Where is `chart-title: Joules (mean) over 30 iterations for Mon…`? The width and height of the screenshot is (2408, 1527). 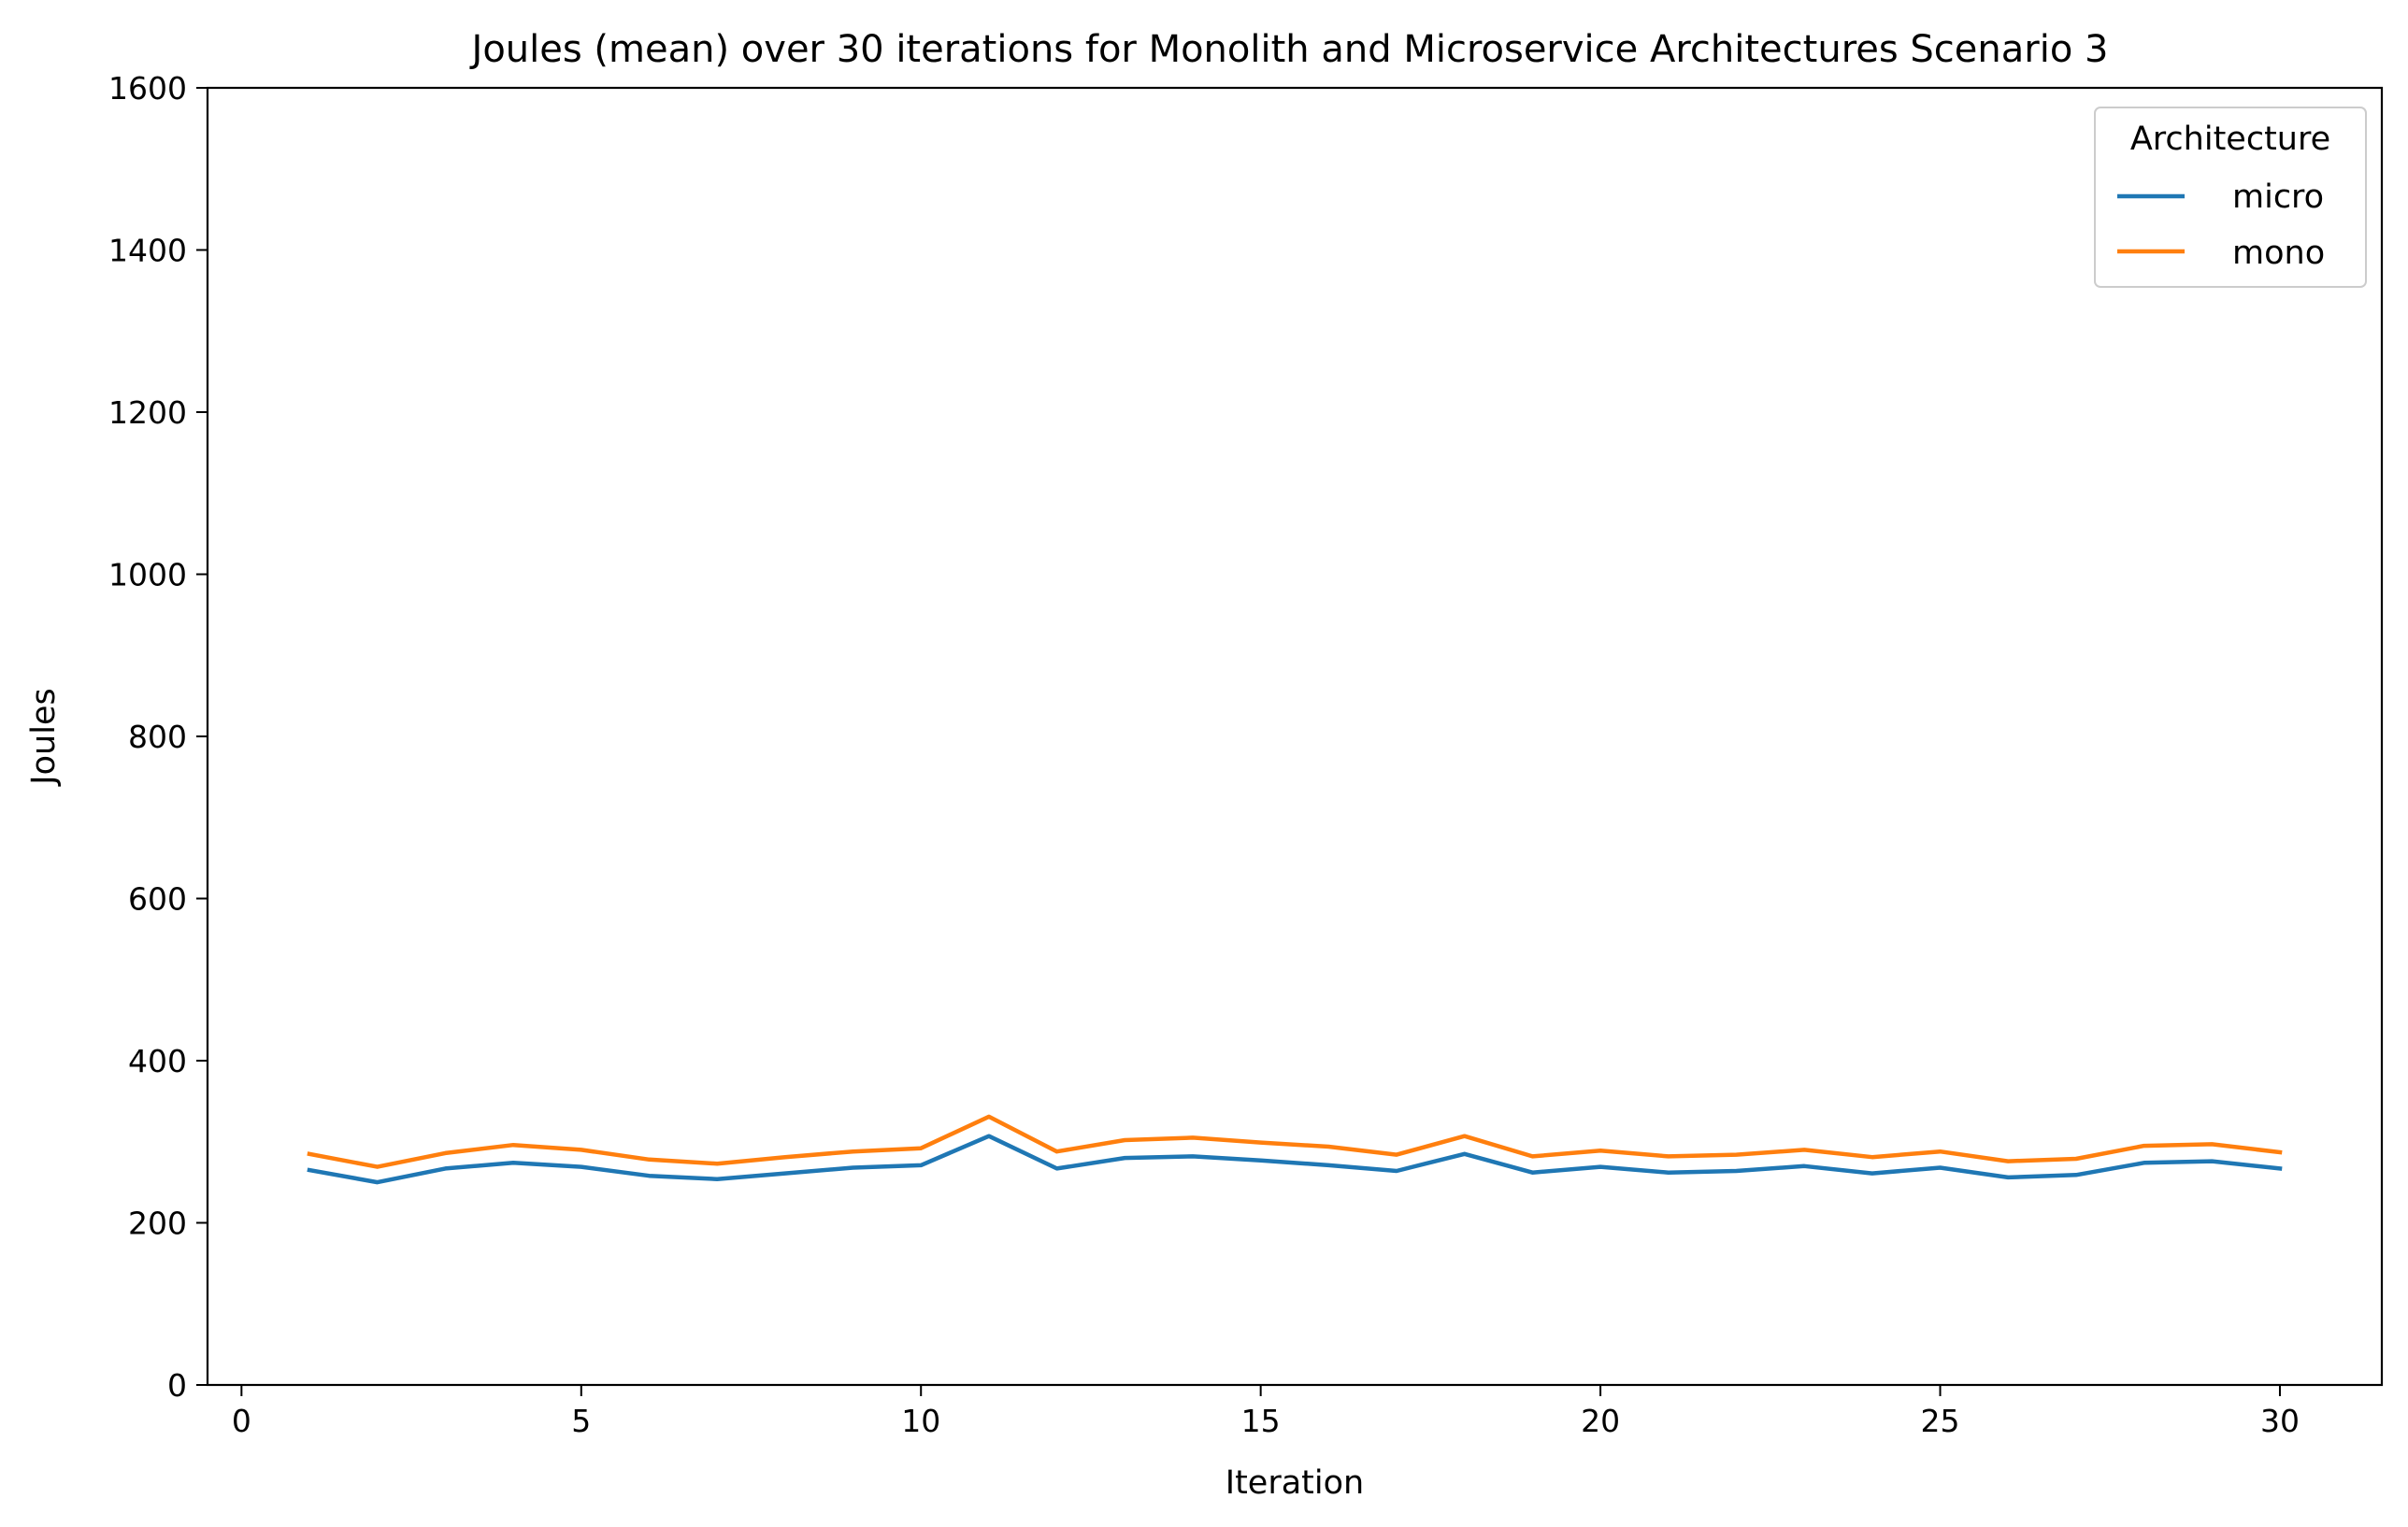
chart-title: Joules (mean) over 30 iterations for Mon… is located at coordinates (1289, 49).